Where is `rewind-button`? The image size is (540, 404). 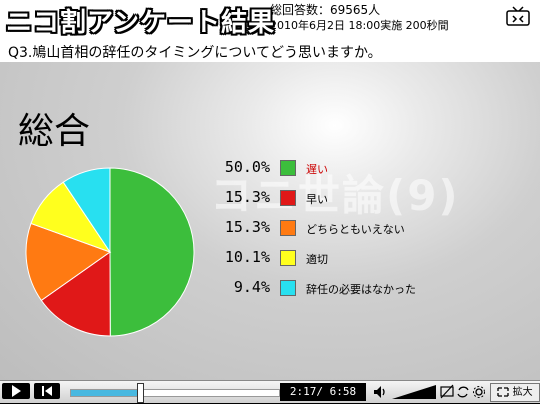 rewind-button is located at coordinates (47, 391).